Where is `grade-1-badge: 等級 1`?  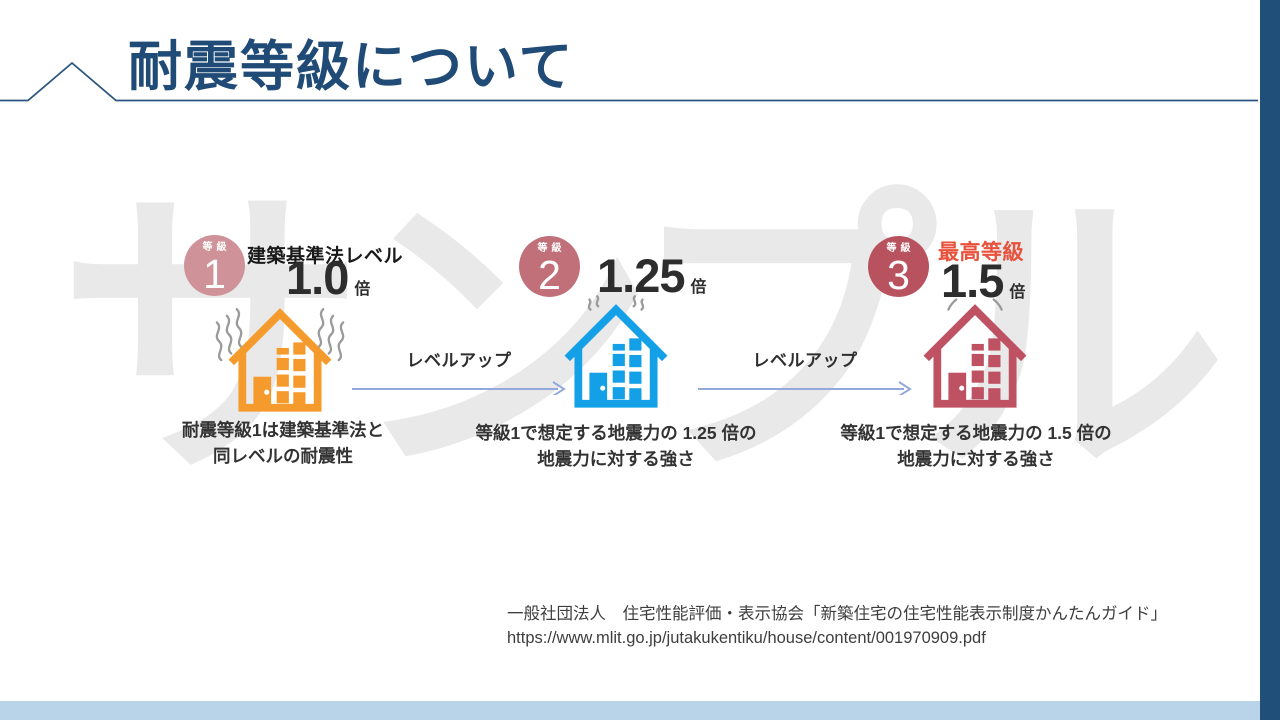
grade-1-badge: 等級 1 is located at coordinates (214, 265).